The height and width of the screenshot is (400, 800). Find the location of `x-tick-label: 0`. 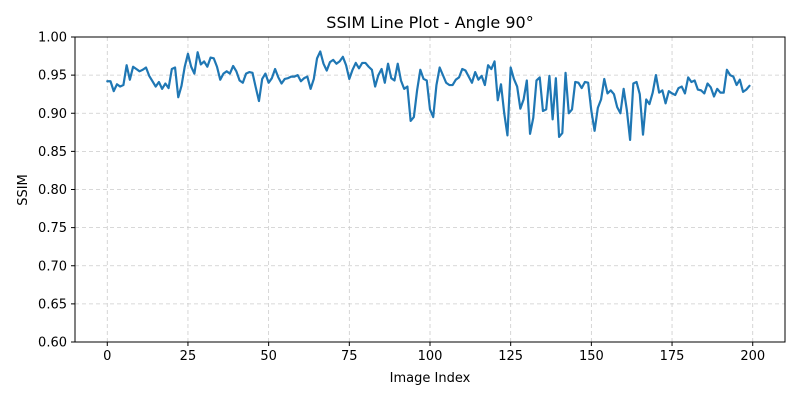

x-tick-label: 0 is located at coordinates (107, 356).